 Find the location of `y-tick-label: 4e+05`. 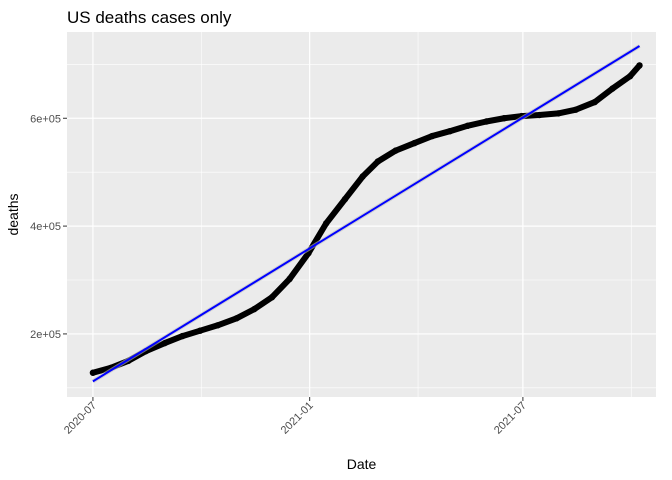

y-tick-label: 4e+05 is located at coordinates (45, 227).